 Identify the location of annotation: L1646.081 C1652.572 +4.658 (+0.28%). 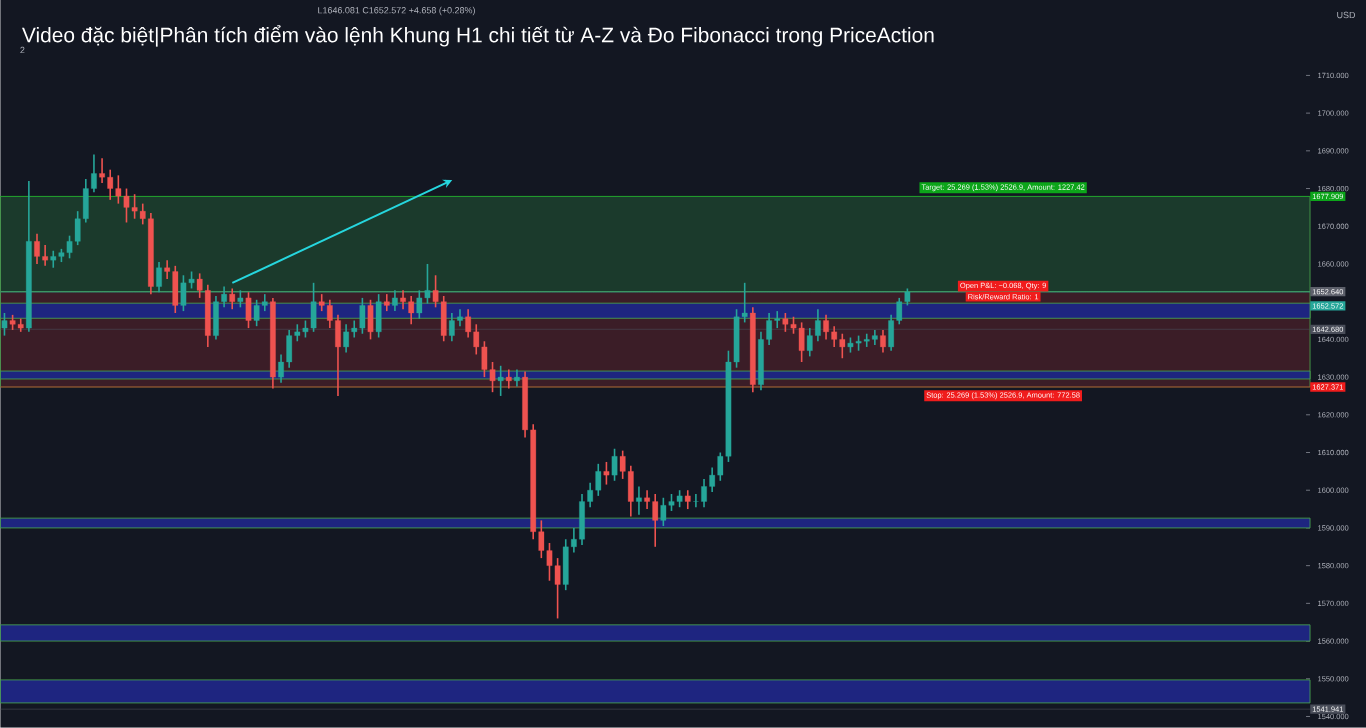
(396, 11).